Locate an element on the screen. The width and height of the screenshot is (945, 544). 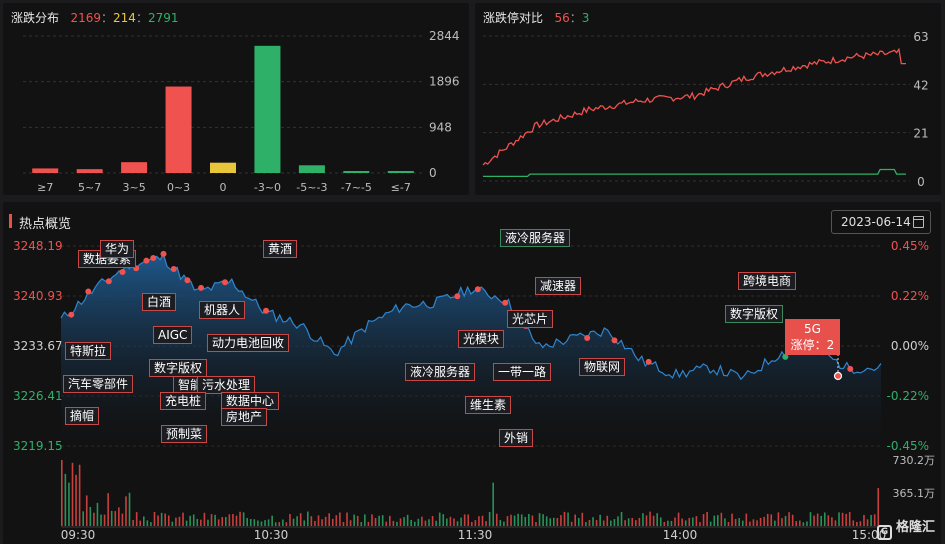
y-tick-label: 948 is located at coordinates (440, 127).